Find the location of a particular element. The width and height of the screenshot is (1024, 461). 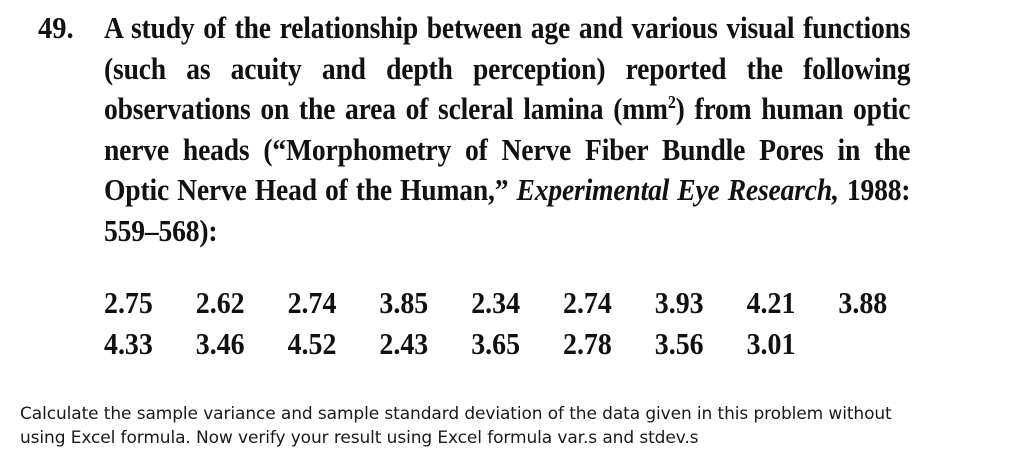

observations-row-2: 4.33 3.46 4.52 2.43 3.65 2.78 3.56 3.01 is located at coordinates (517, 343).